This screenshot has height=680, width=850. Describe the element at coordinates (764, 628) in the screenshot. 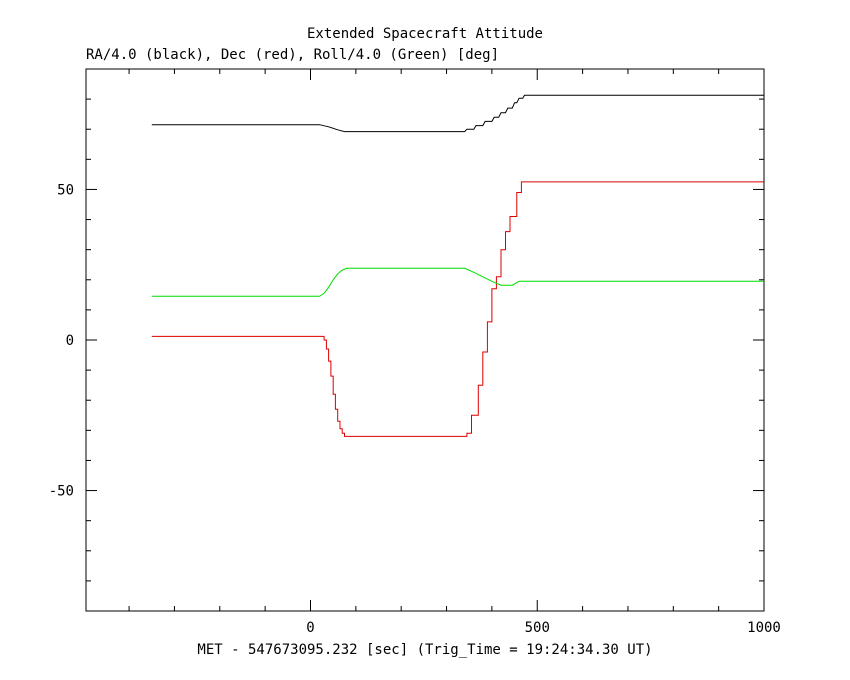

I see `x-tick-label: 1000` at that location.